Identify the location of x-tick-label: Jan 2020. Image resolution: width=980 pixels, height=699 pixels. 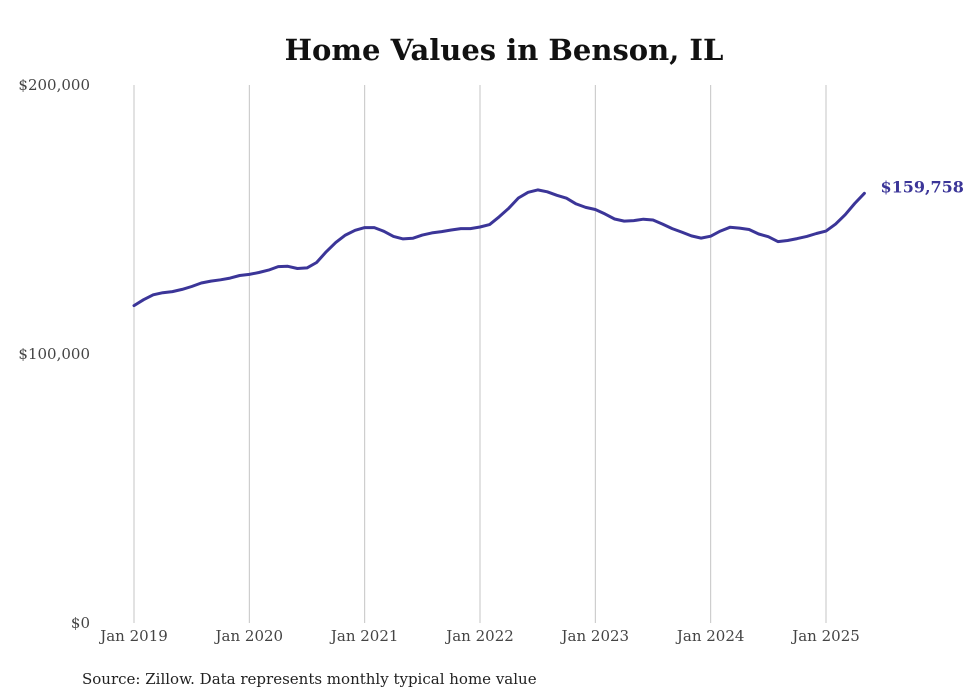
(249, 636).